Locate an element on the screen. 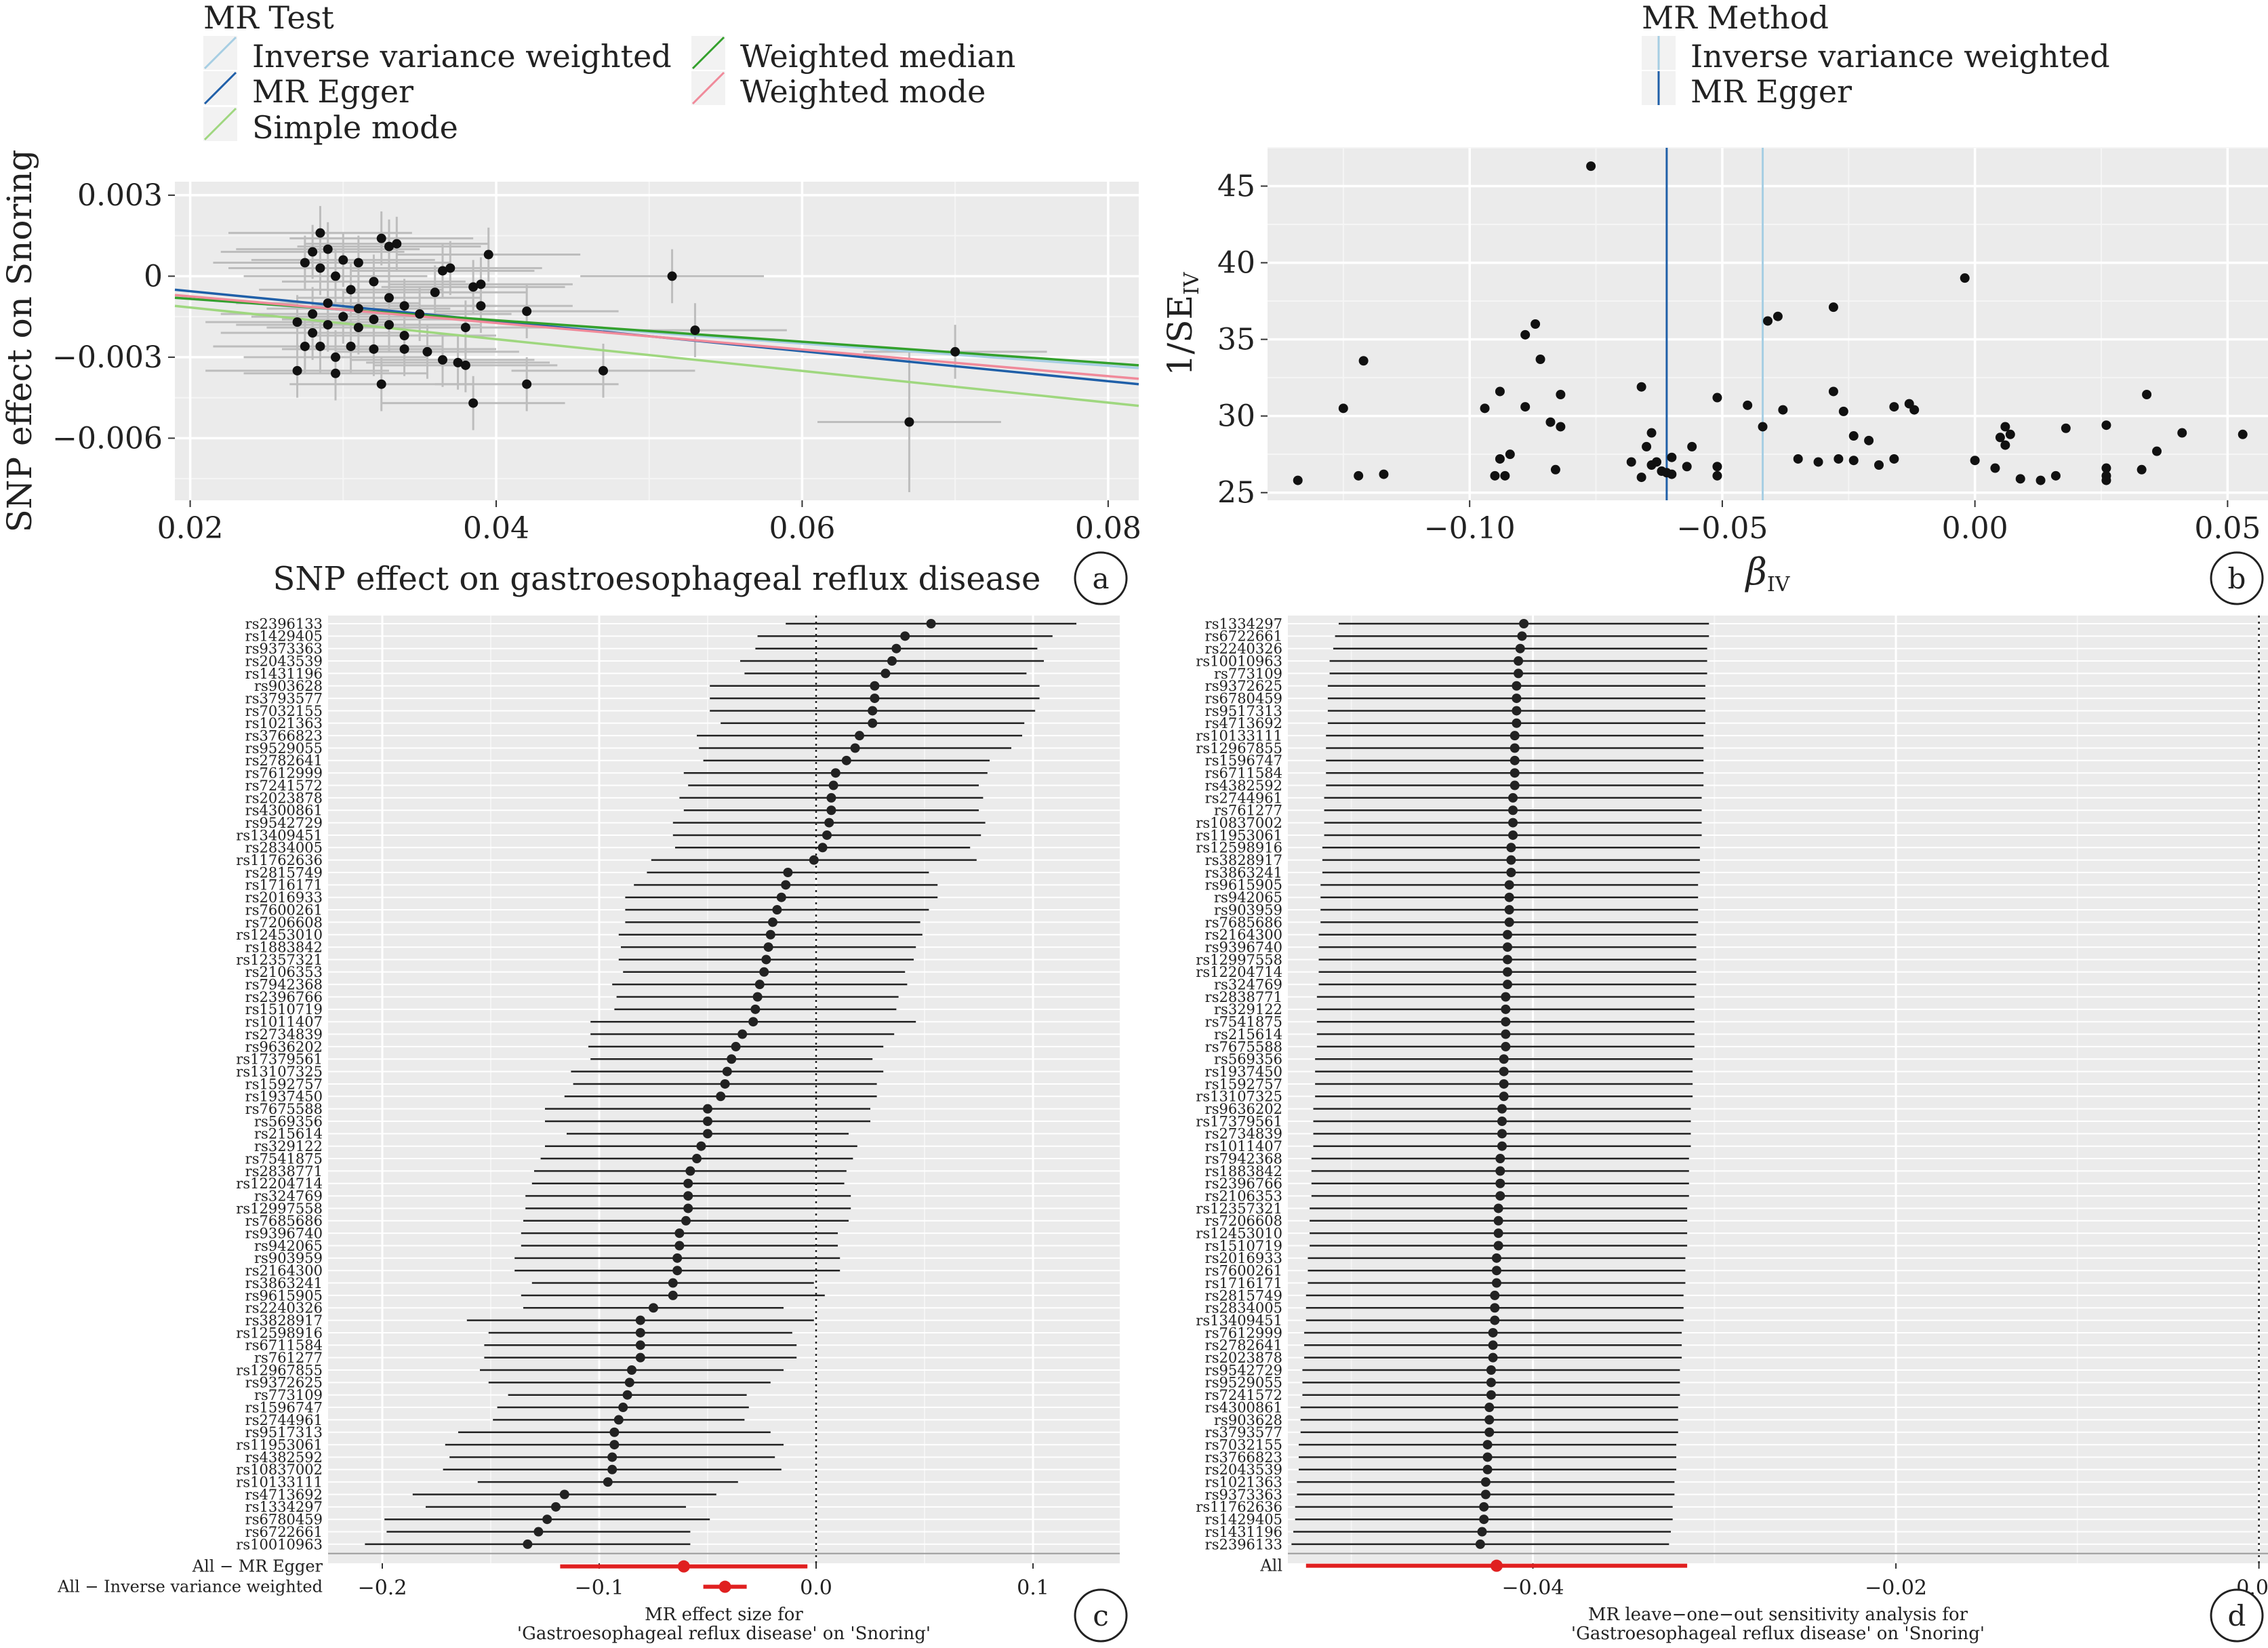 The height and width of the screenshot is (1648, 2268). panel-label-circle is located at coordinates (1101, 1615).